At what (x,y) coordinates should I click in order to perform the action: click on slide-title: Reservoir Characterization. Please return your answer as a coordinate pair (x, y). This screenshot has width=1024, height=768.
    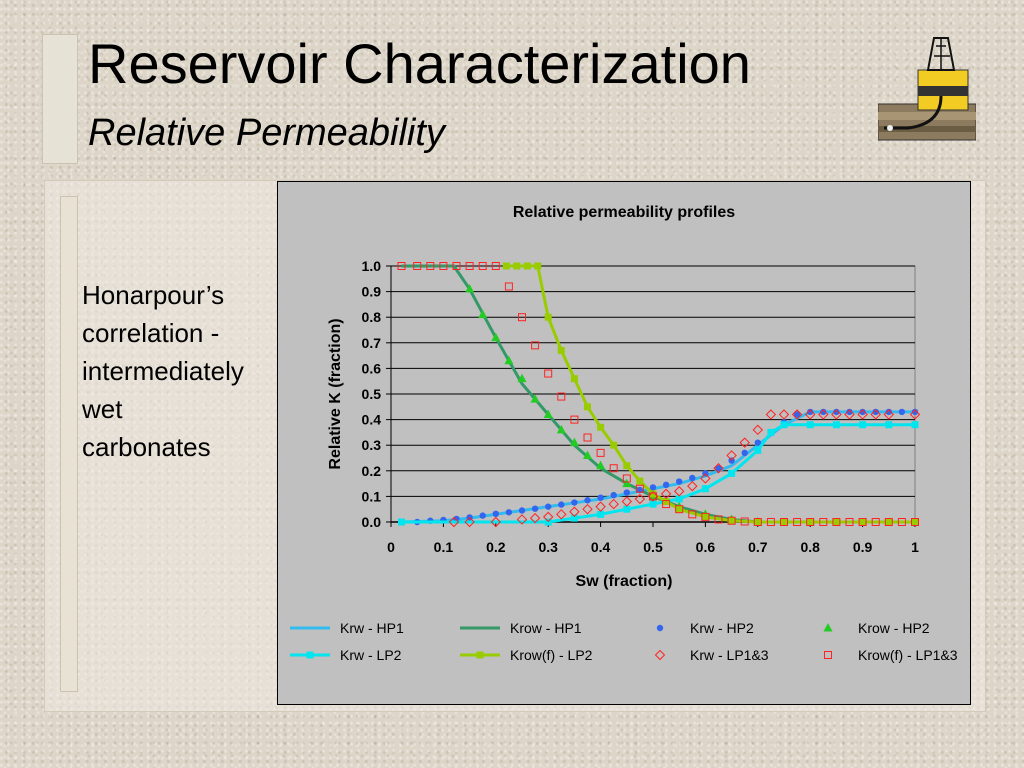
    Looking at the image, I should click on (419, 63).